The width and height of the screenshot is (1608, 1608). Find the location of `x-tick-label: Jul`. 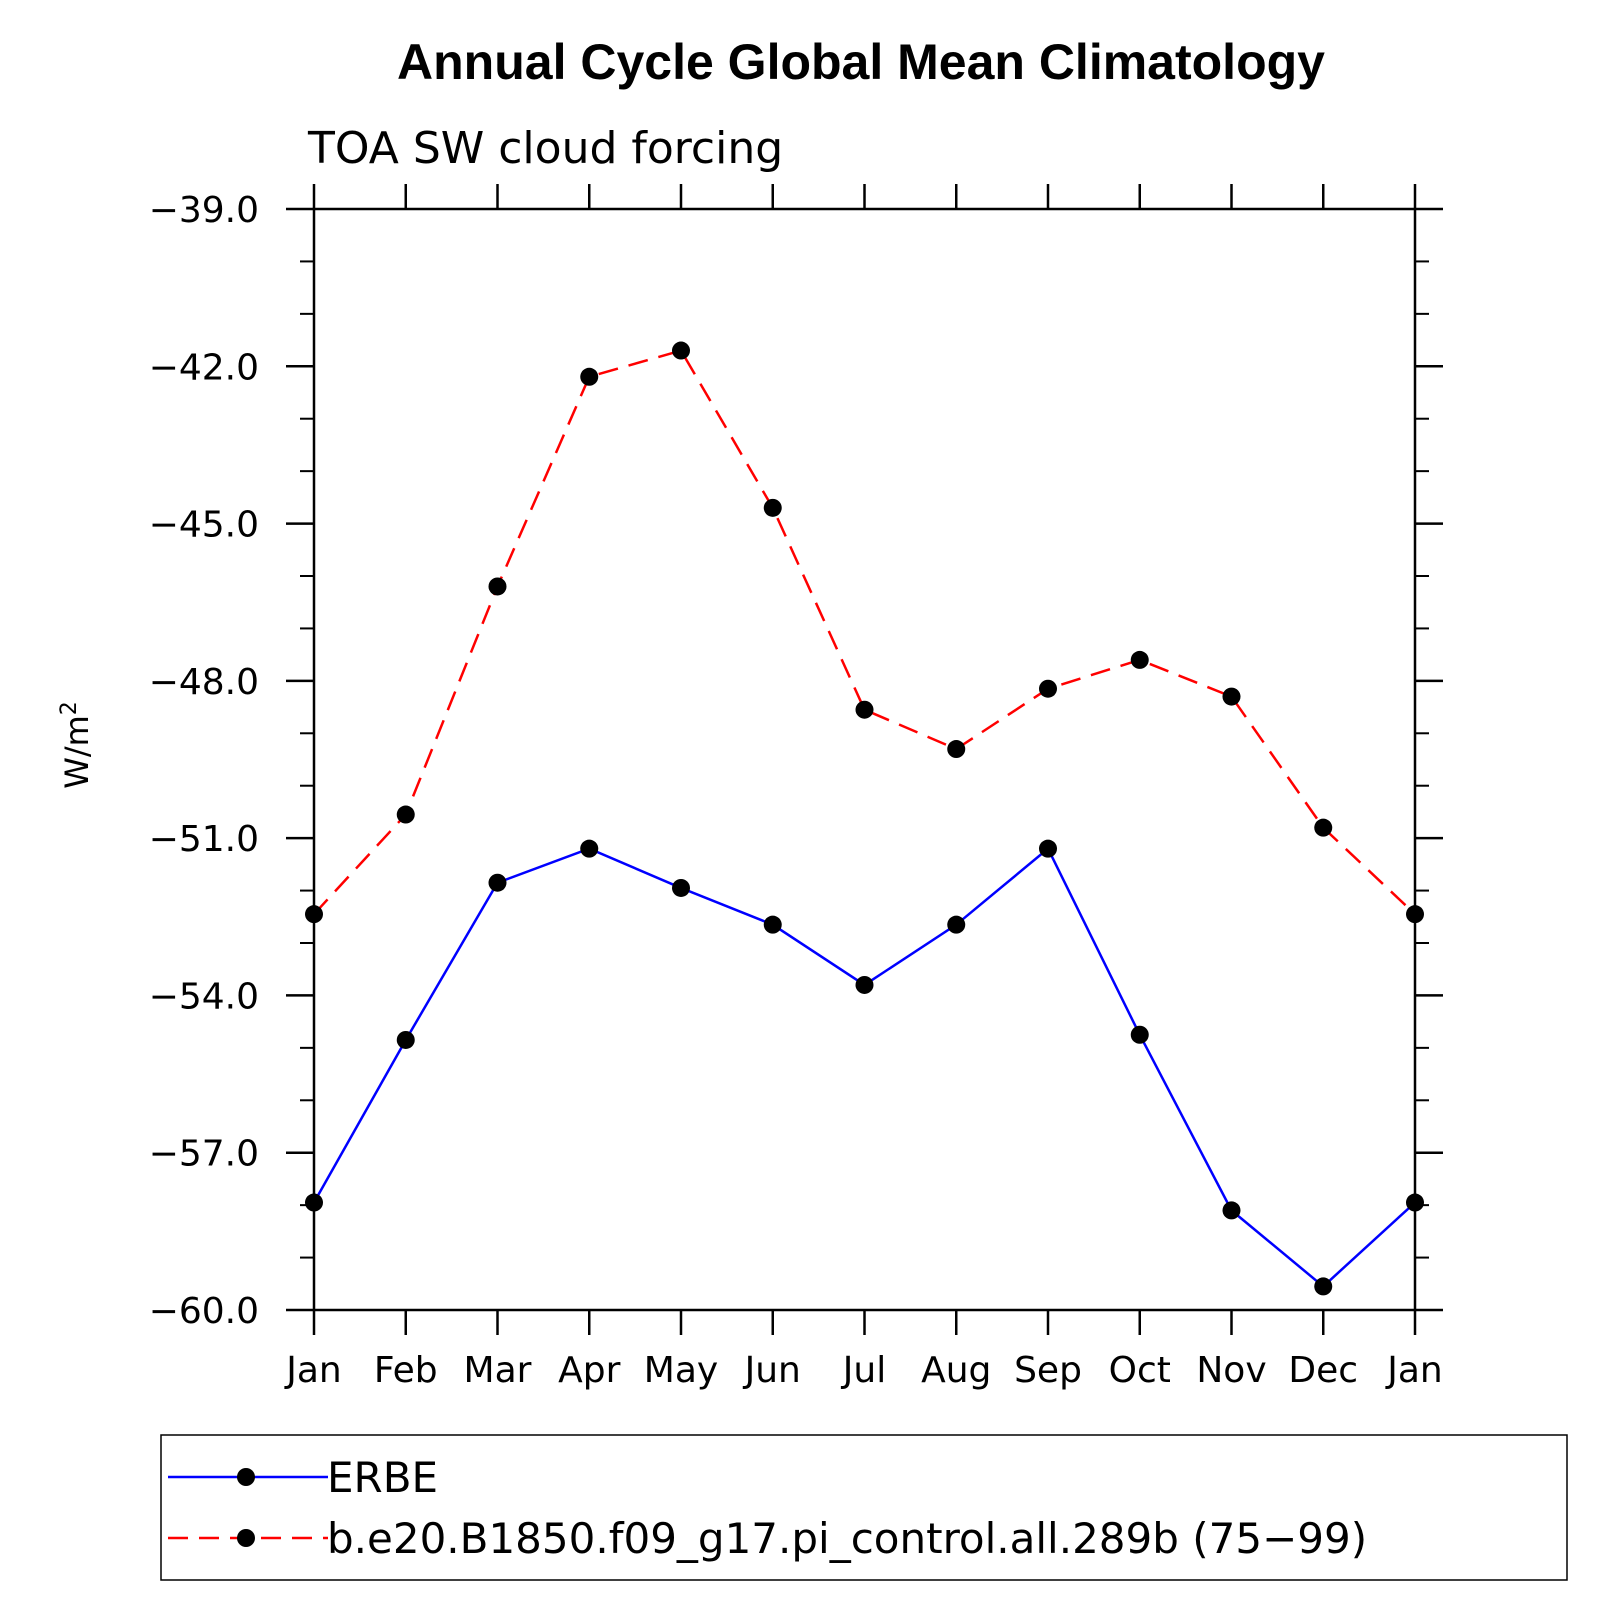

x-tick-label: Jul is located at coordinates (863, 1370).